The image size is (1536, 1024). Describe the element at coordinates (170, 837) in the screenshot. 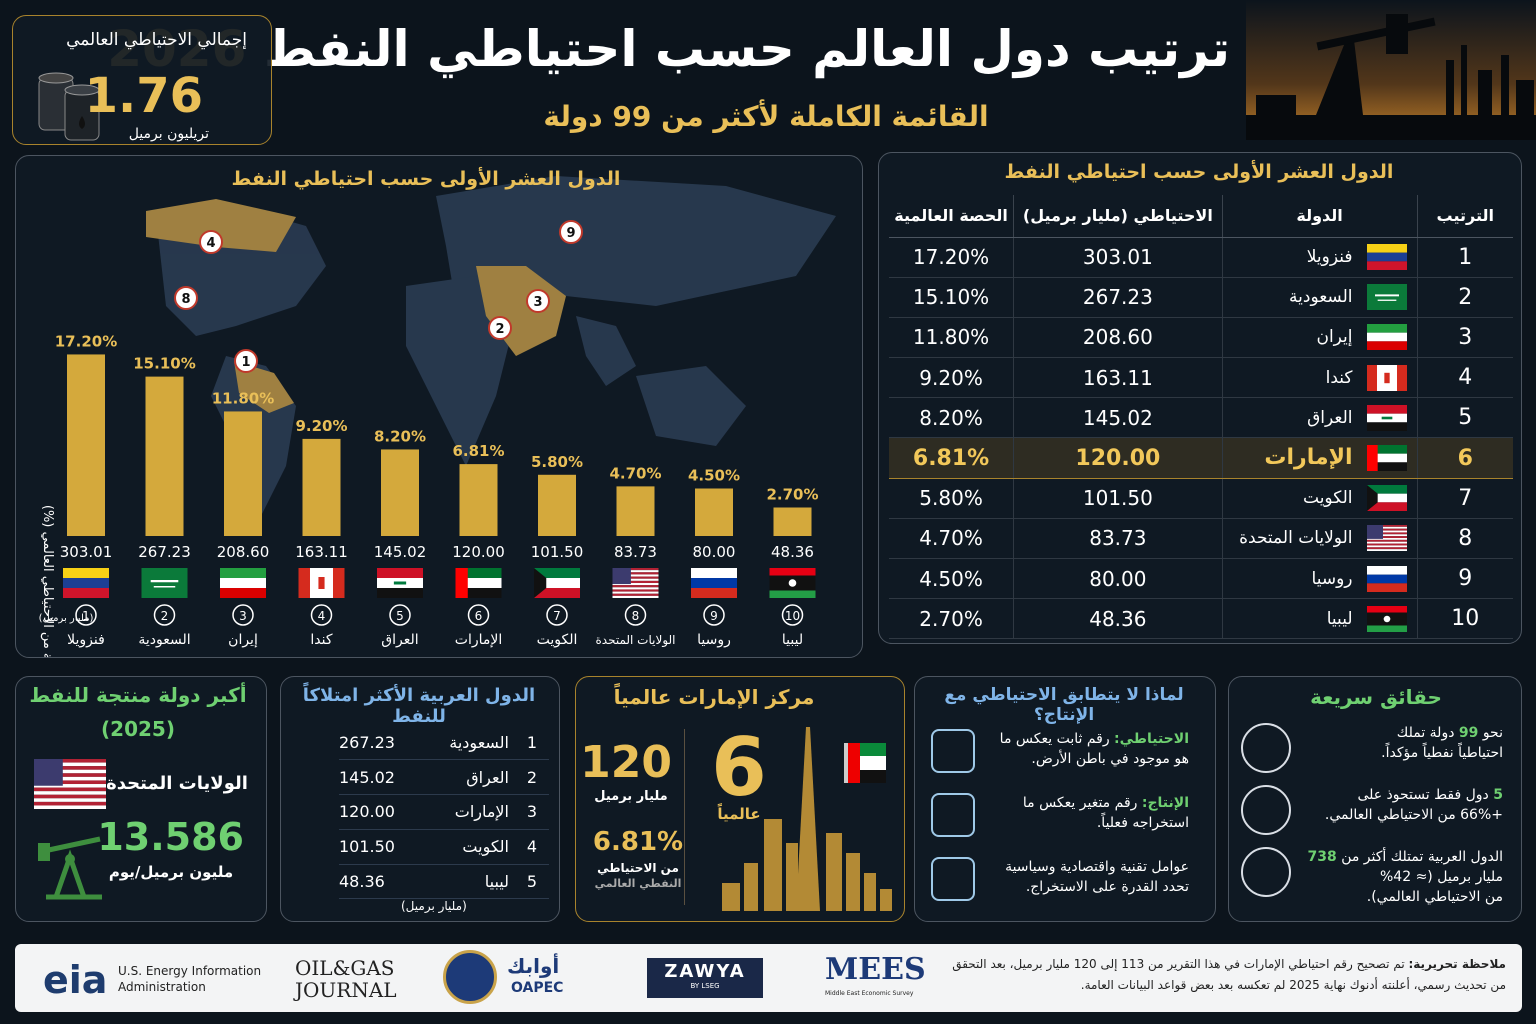

I see `producer-value: 13.586` at that location.